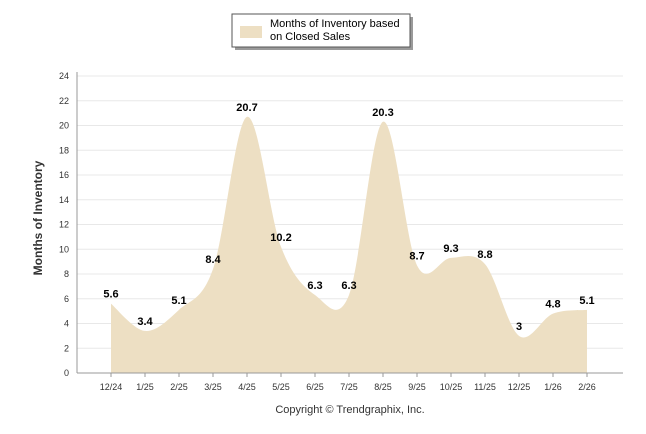 Image resolution: width=646 pixels, height=434 pixels. I want to click on y-tick-label: 18, so click(64, 150).